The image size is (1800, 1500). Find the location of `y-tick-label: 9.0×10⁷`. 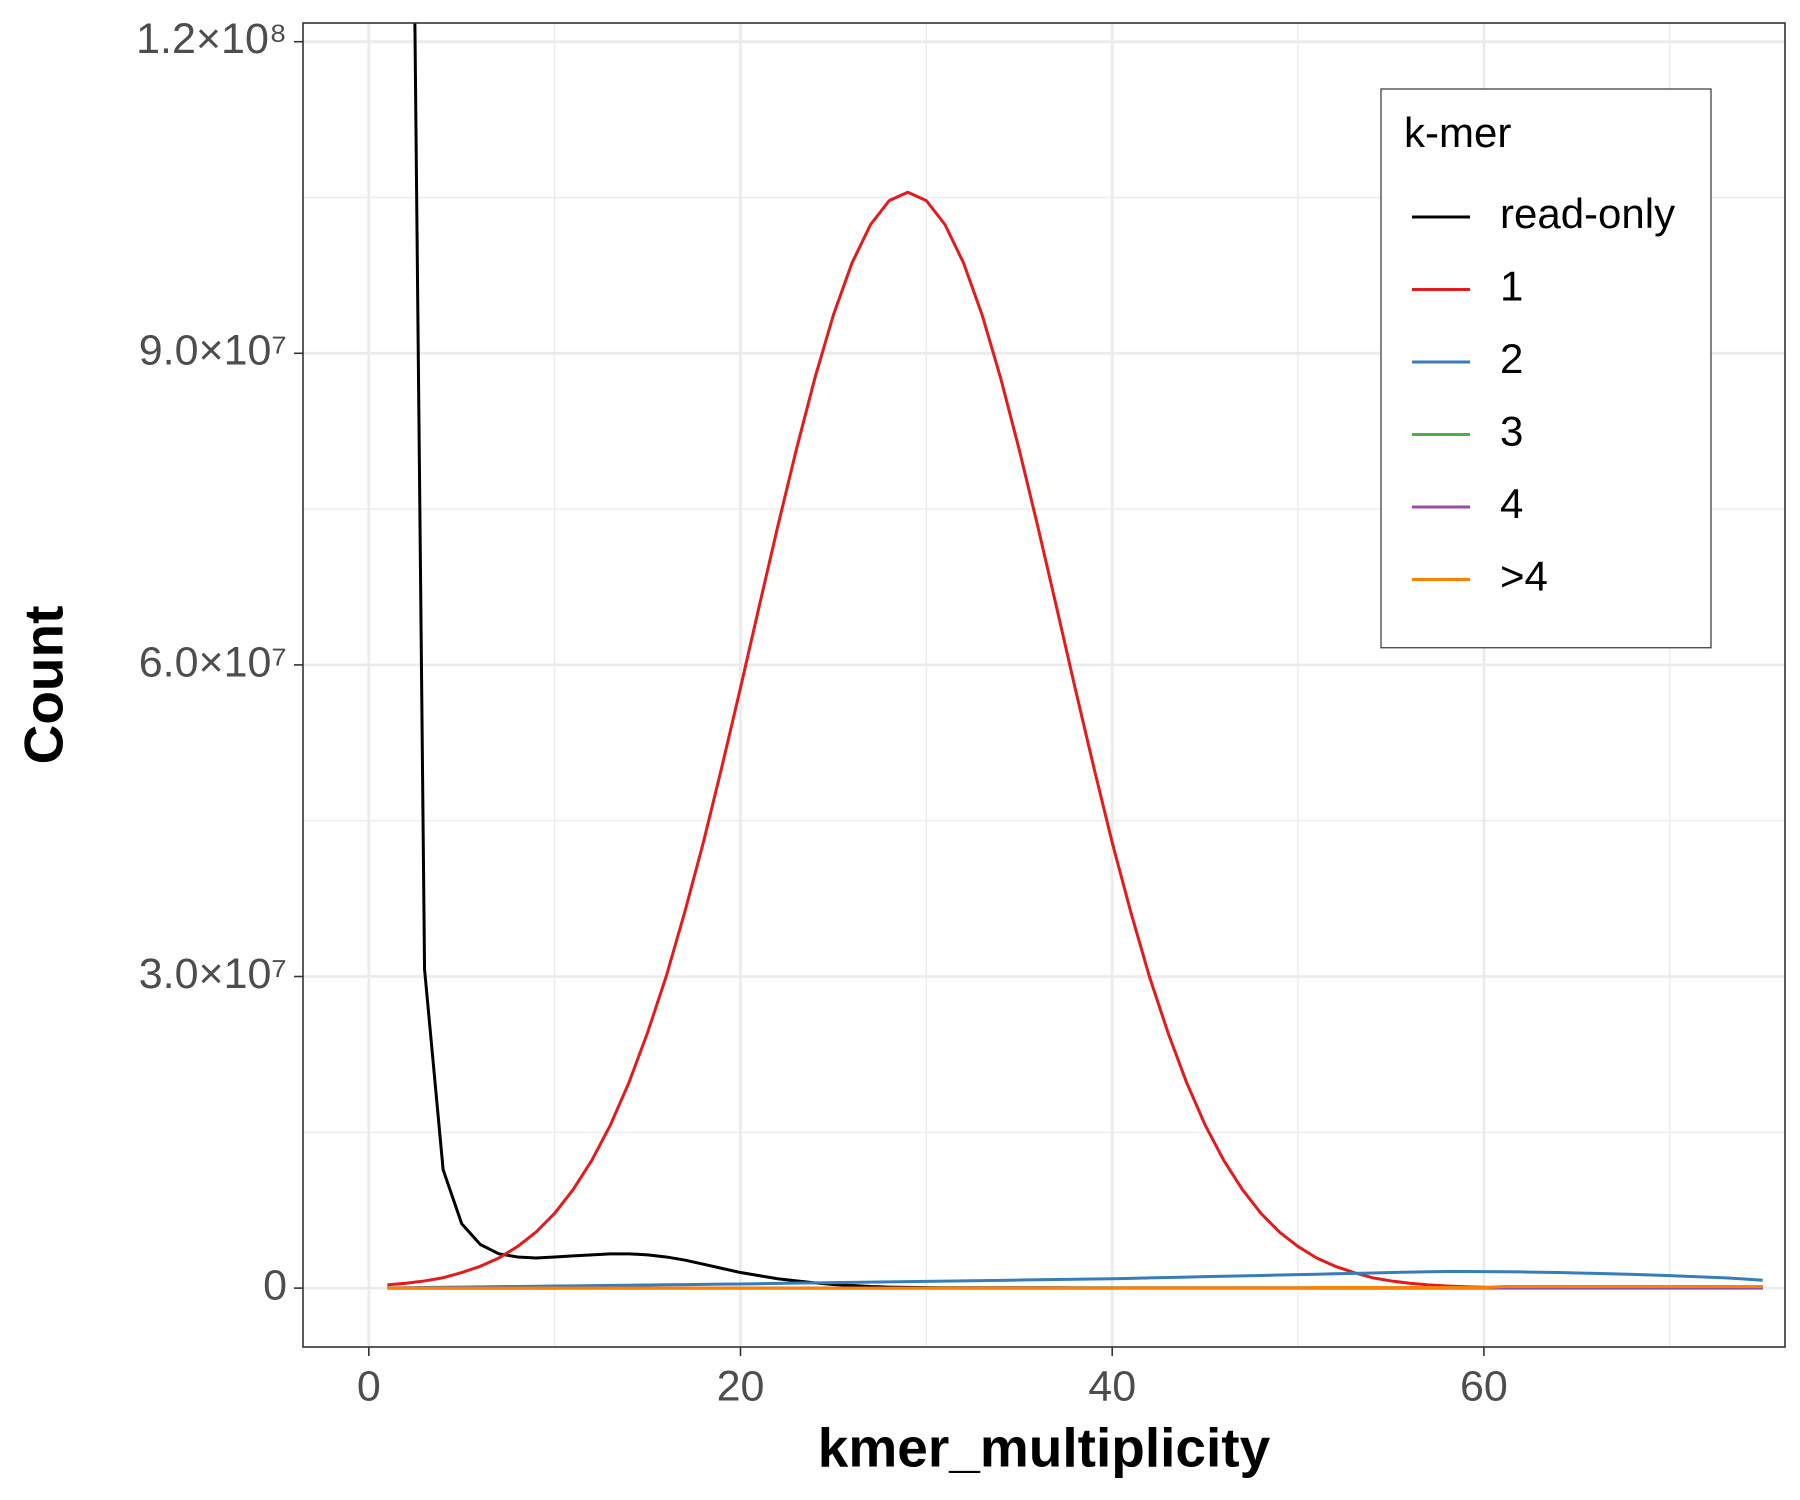

y-tick-label: 9.0×10⁷ is located at coordinates (213, 351).